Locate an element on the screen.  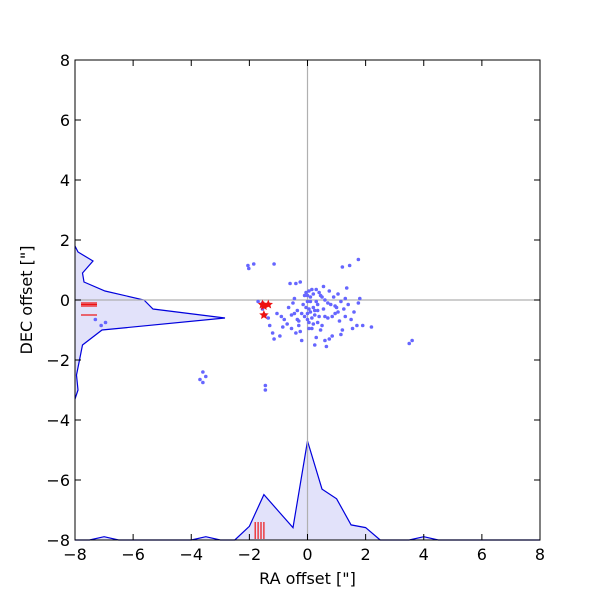
star-markers is located at coordinates (265, 309).